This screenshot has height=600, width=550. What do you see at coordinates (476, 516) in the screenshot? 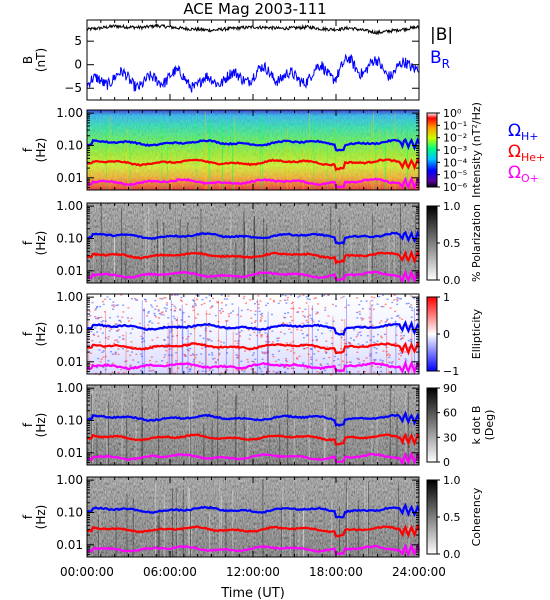
I see `colorbar-label: Coherency` at bounding box center [476, 516].